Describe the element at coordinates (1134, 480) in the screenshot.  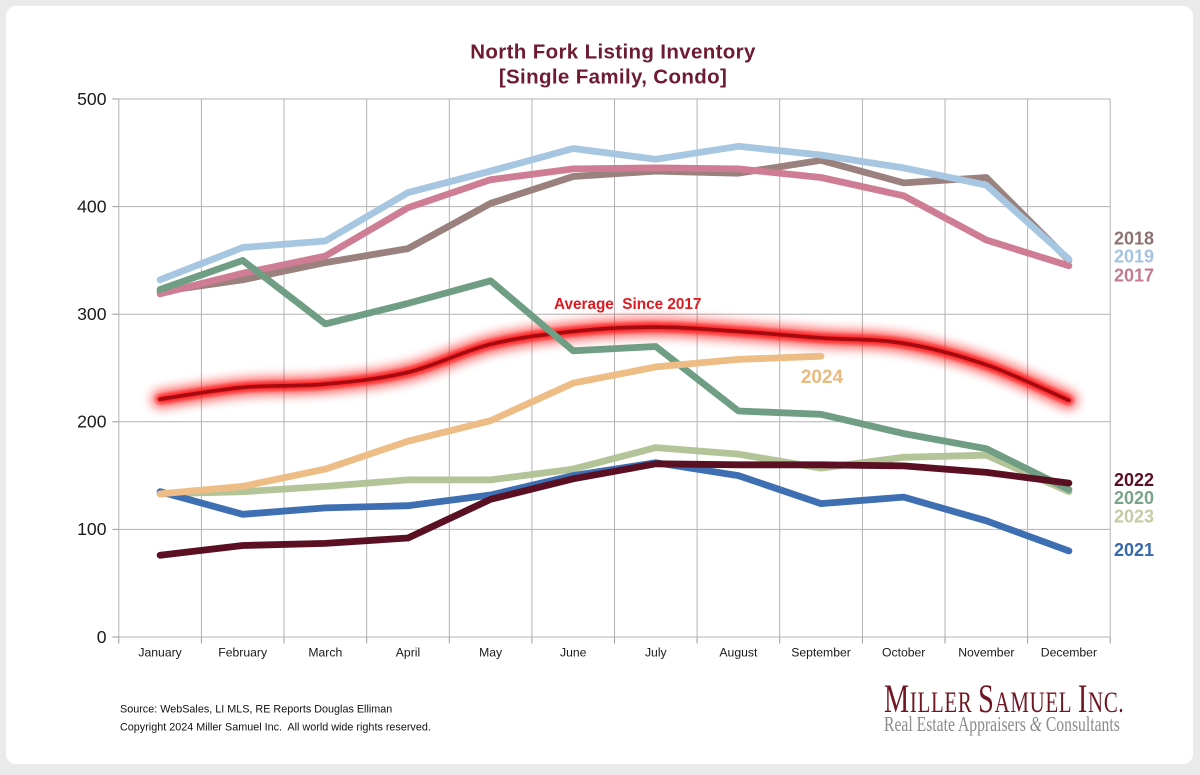
I see `svg-text: 2022` at that location.